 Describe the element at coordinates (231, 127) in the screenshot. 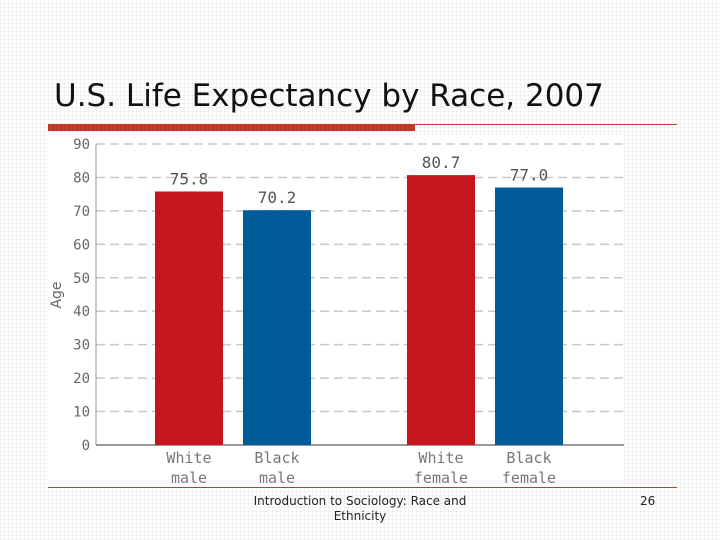

I see `title-accent-bar` at that location.